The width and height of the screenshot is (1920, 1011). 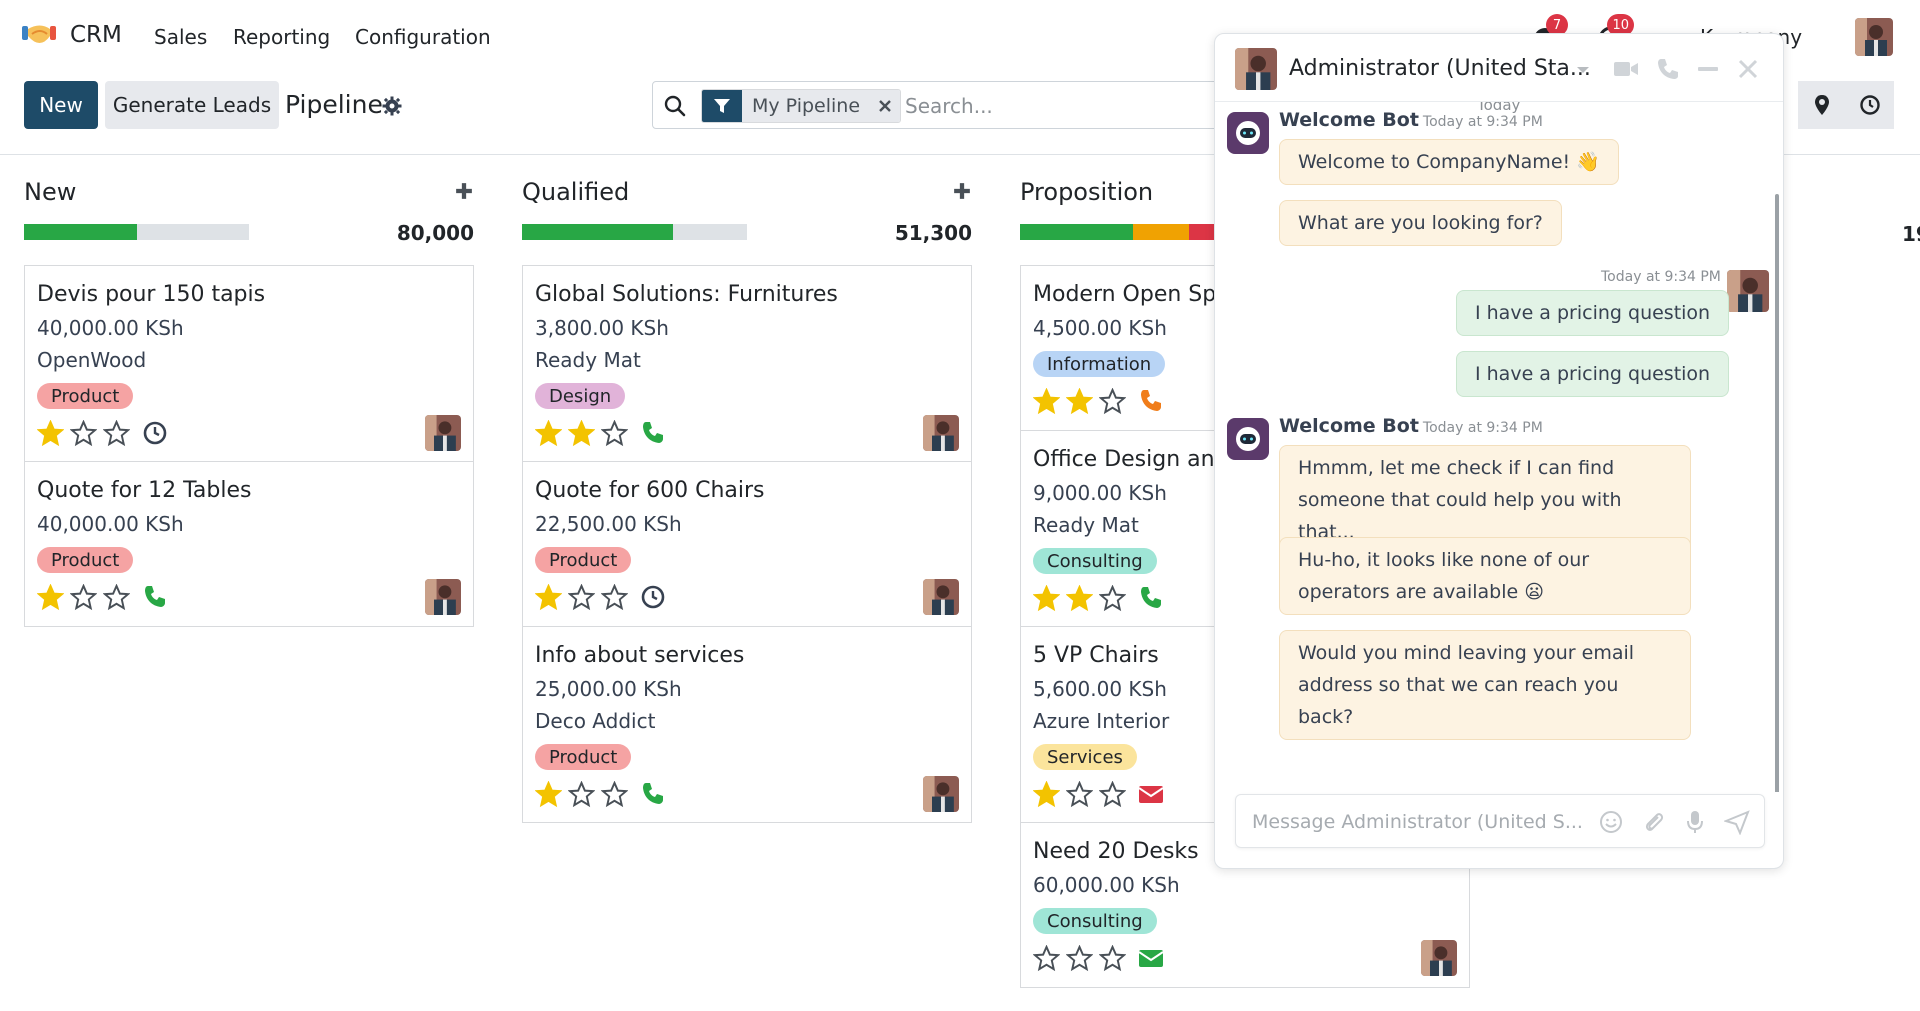 What do you see at coordinates (1708, 69) in the screenshot?
I see `minimize-icon` at bounding box center [1708, 69].